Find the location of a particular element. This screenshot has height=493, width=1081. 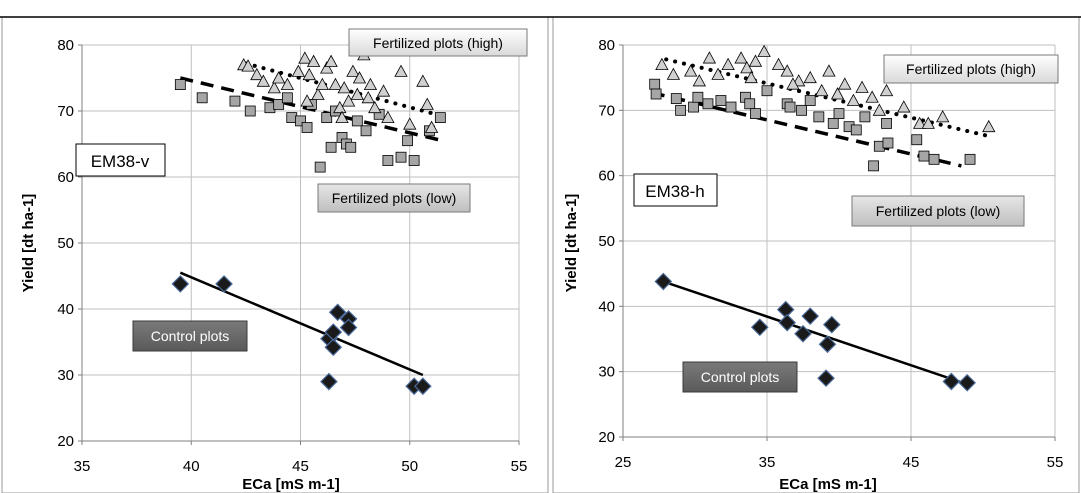

y-tick-label: 80 is located at coordinates (65, 45).